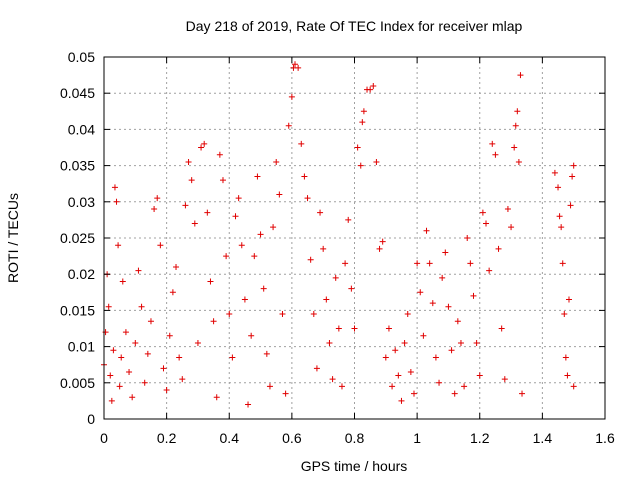 This screenshot has width=640, height=485. I want to click on x-tick-label: 0.8, so click(355, 438).